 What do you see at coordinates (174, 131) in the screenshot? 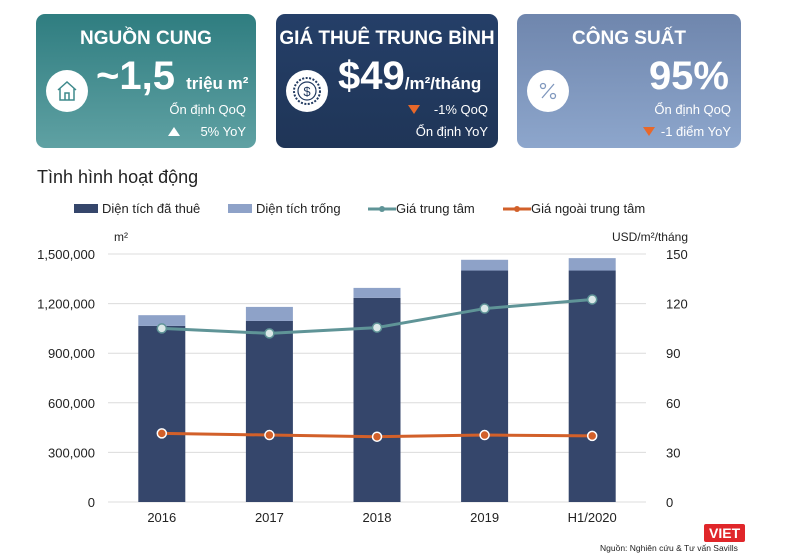
I see `up-triangle-icon` at bounding box center [174, 131].